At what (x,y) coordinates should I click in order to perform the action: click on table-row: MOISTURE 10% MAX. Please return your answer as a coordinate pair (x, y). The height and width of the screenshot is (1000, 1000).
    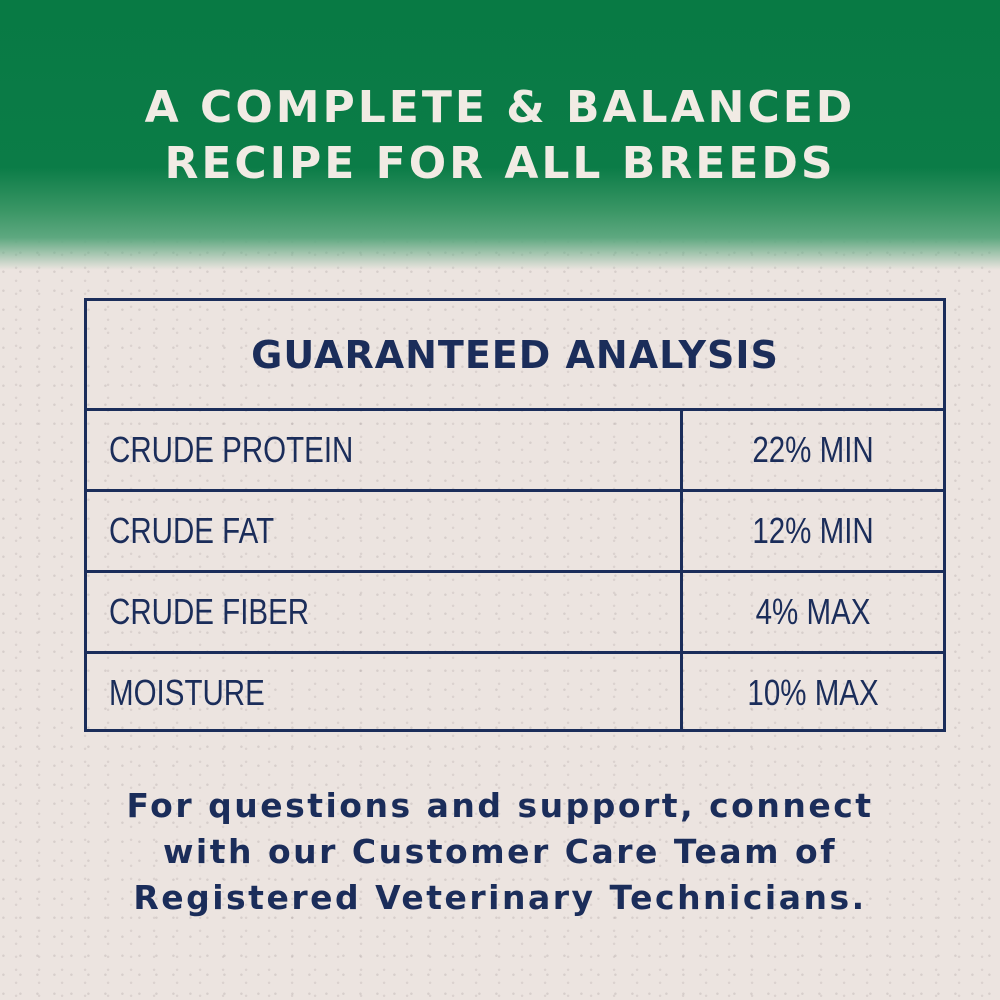
    Looking at the image, I should click on (515, 693).